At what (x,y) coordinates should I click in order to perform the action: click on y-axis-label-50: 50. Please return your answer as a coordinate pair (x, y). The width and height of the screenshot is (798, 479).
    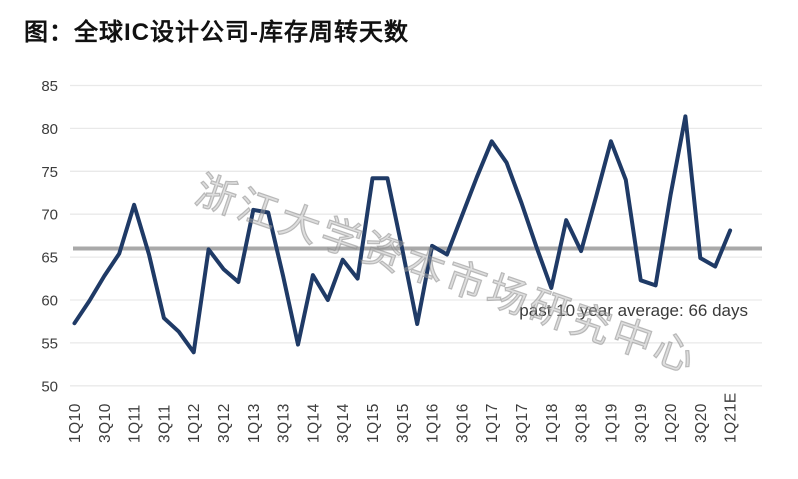
    Looking at the image, I should click on (49, 386).